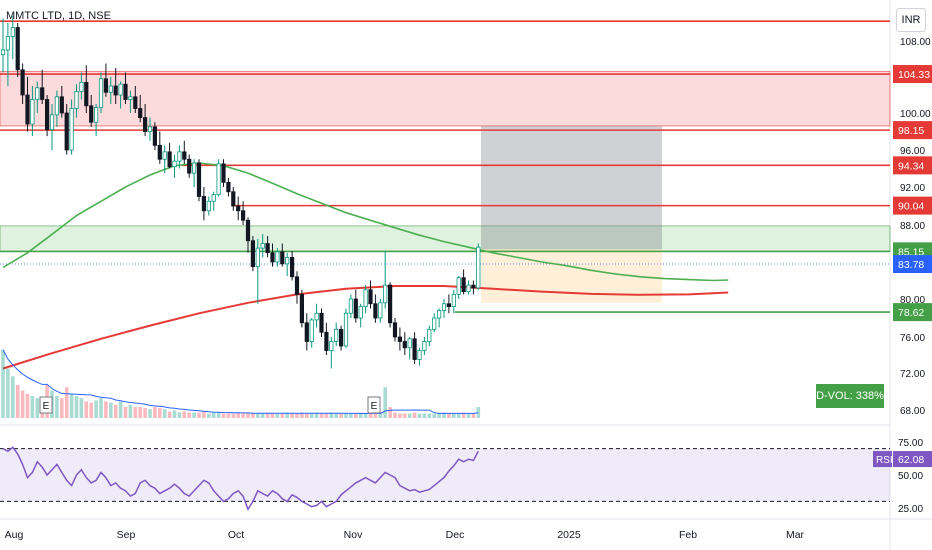 This screenshot has width=932, height=550. What do you see at coordinates (910, 443) in the screenshot?
I see `rsi-tick: 75.00` at bounding box center [910, 443].